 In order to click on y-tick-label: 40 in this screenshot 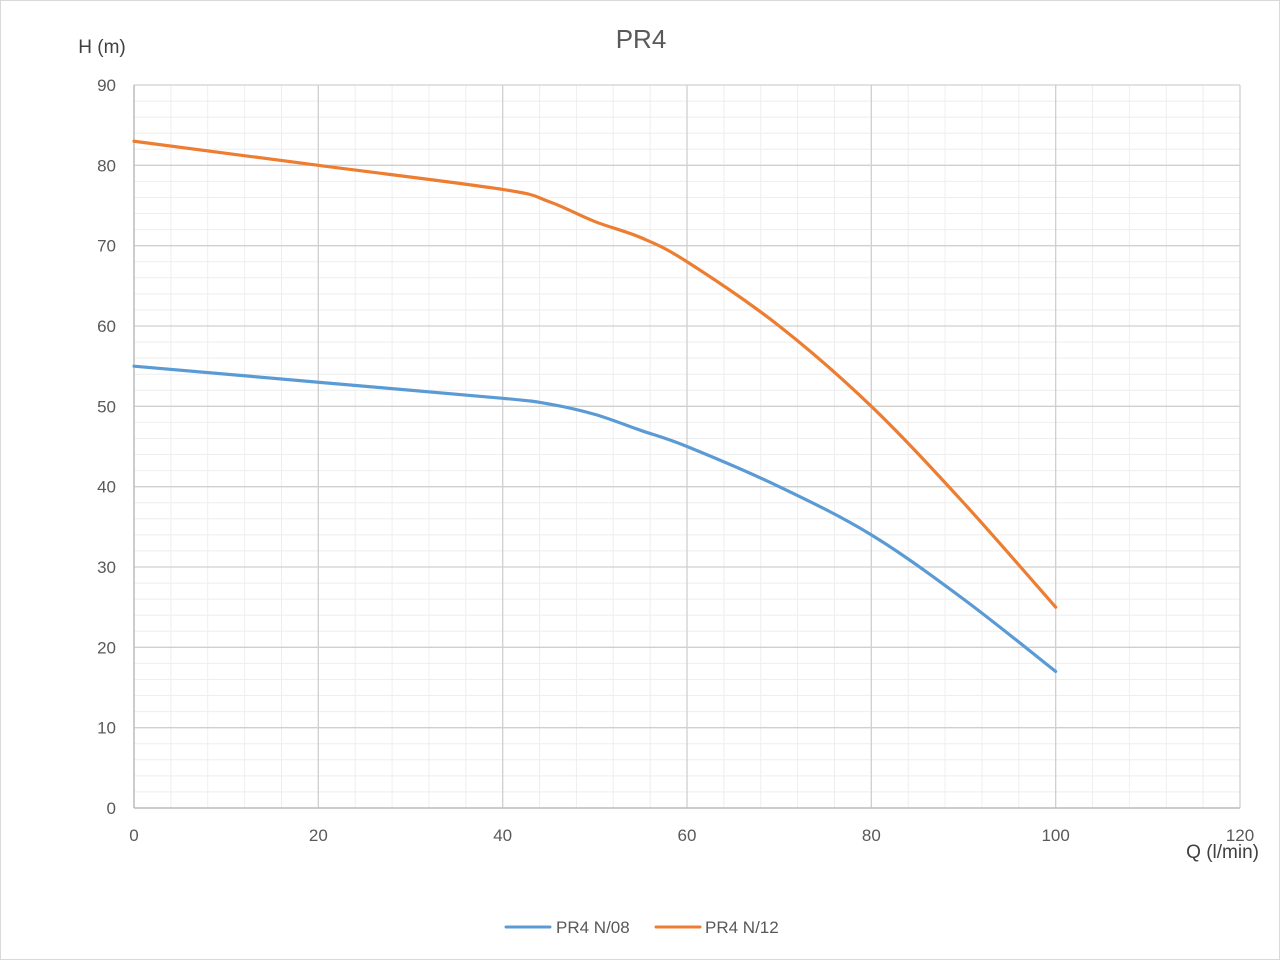, I will do `click(106, 487)`.